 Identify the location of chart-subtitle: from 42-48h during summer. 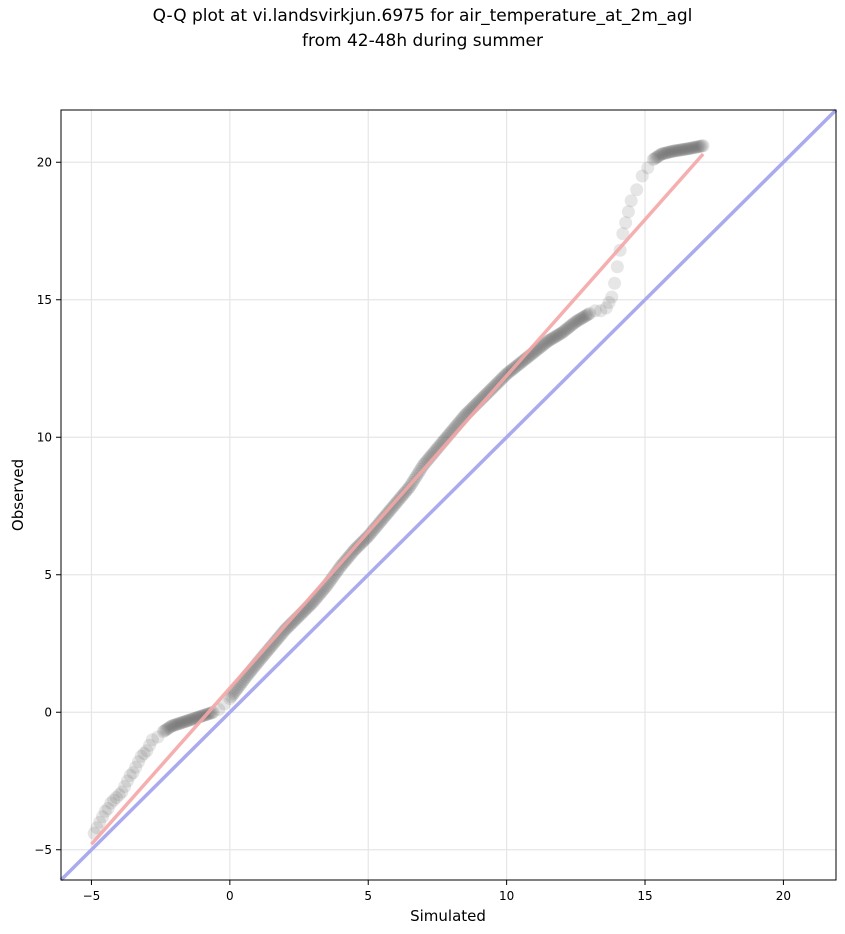
(422, 41).